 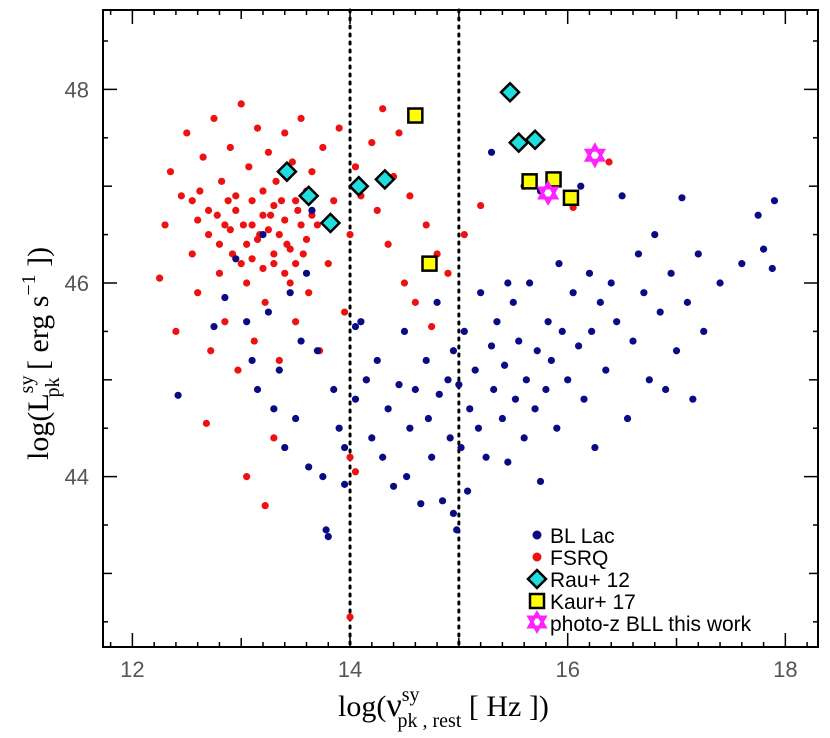 What do you see at coordinates (582, 536) in the screenshot?
I see `legend-label-bllac: BL Lac` at bounding box center [582, 536].